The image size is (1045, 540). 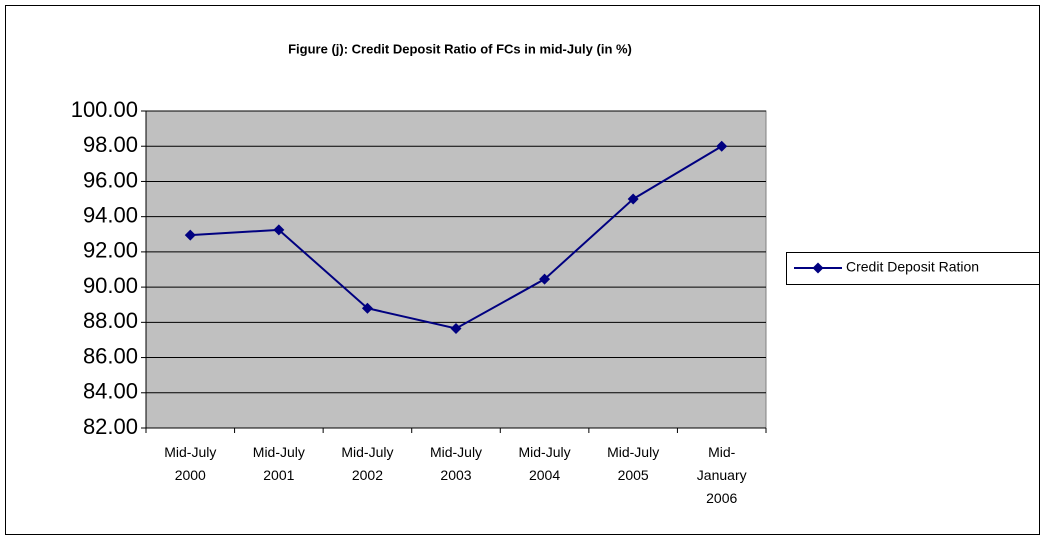 I want to click on y-tick-label: 84.00, so click(x=110, y=391).